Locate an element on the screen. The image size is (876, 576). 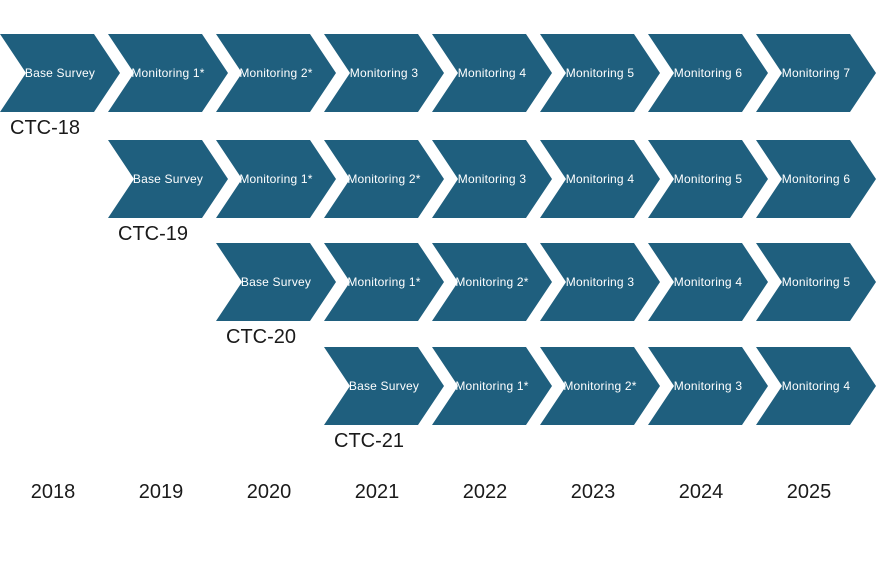
chevron-ctc-21-monitoring-2: Monitoring 2* is located at coordinates (600, 386).